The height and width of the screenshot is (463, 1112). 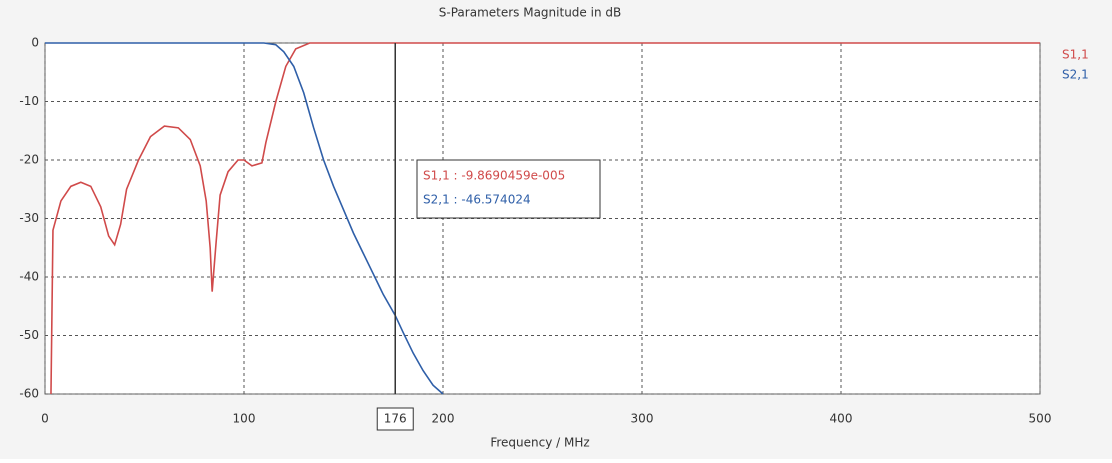 What do you see at coordinates (508, 189) in the screenshot?
I see `annotation-box` at bounding box center [508, 189].